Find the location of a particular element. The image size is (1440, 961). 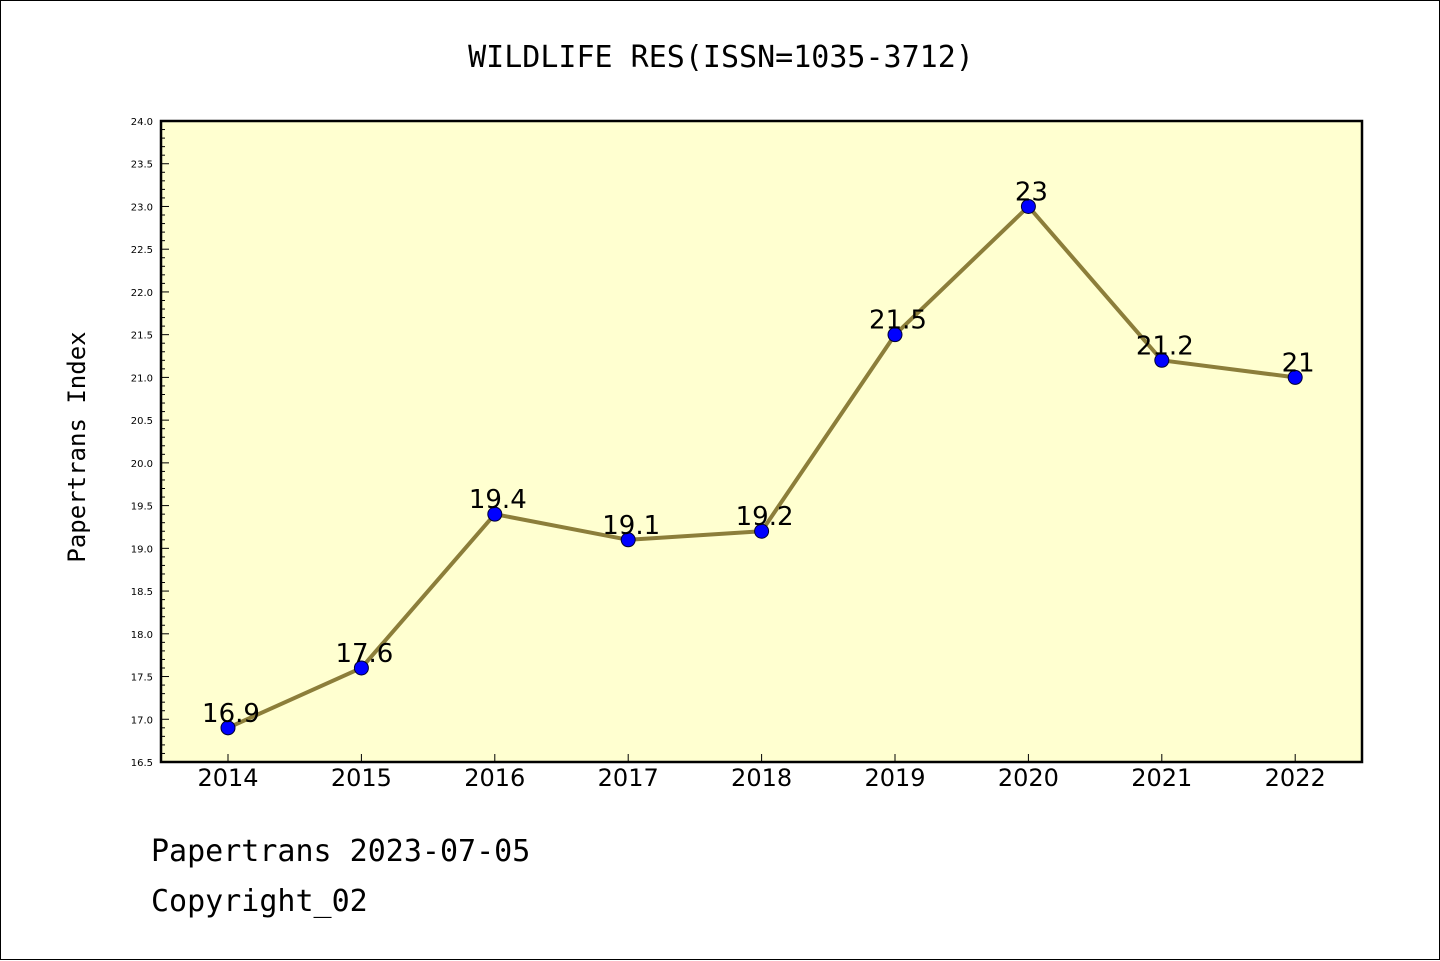

data-label: 21 is located at coordinates (1298, 363).